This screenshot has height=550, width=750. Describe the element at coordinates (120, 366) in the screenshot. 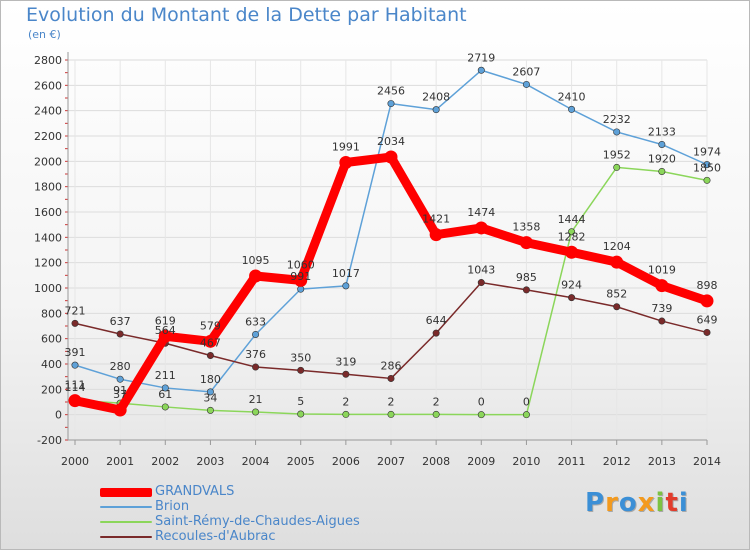

I see `data-label: 280` at that location.